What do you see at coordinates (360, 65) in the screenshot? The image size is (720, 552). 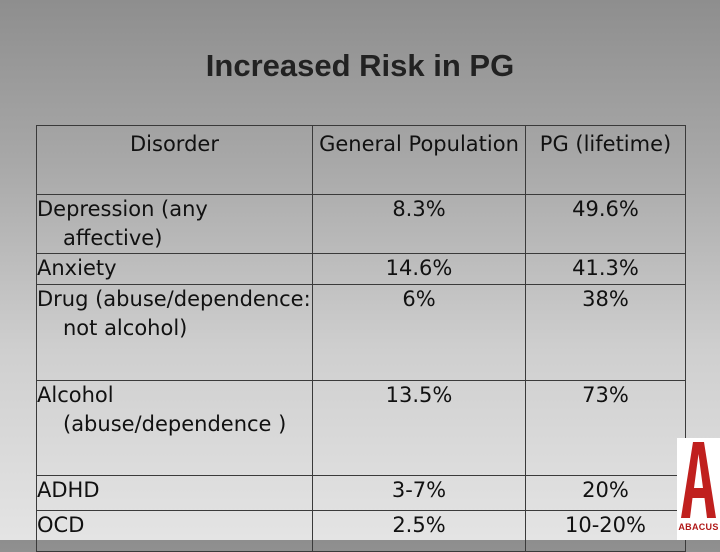 I see `slide-title: Increased Risk in PG` at bounding box center [360, 65].